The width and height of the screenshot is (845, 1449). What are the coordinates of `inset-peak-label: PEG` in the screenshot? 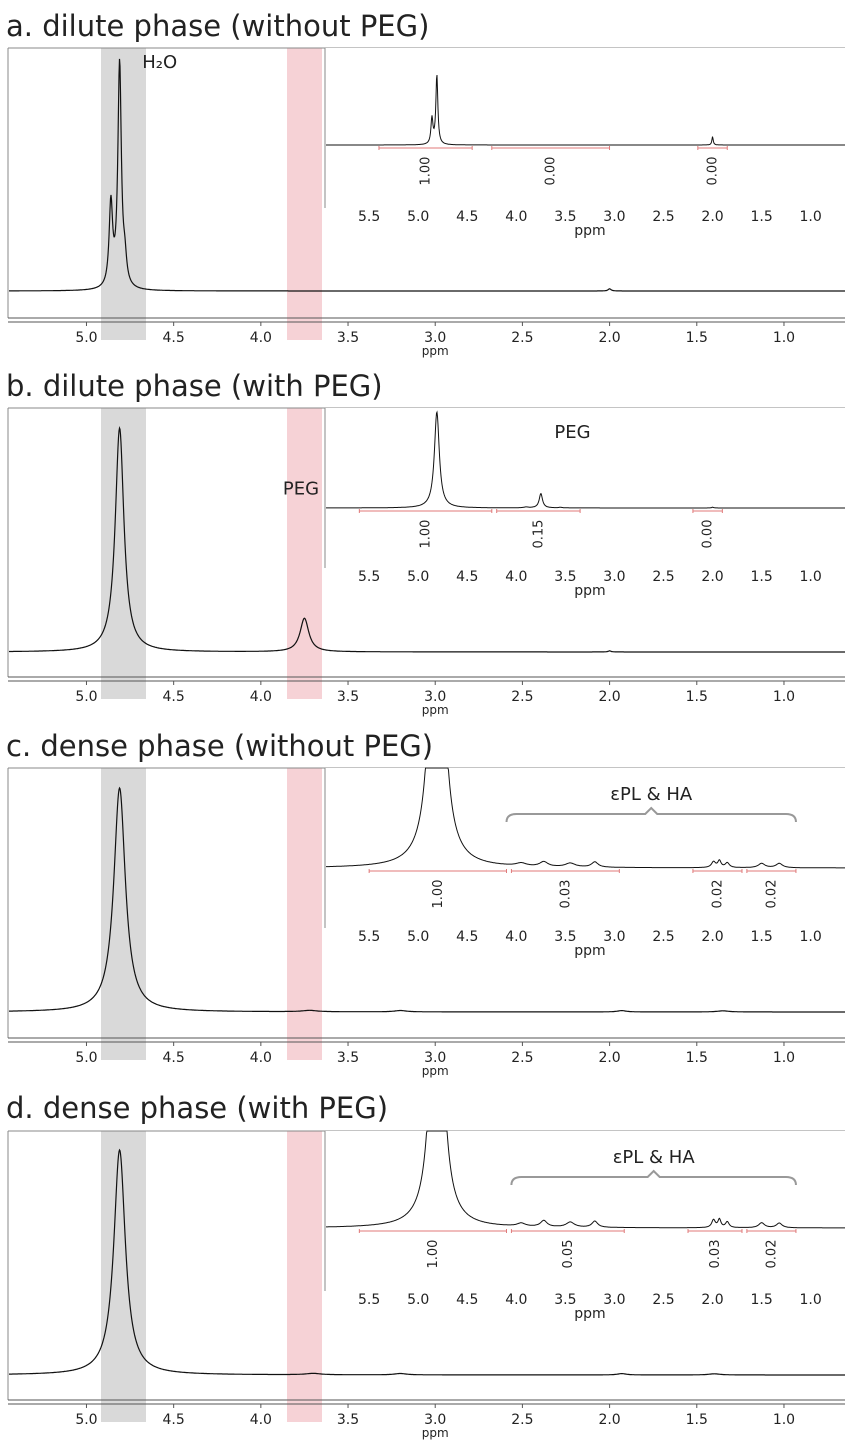 It's located at (572, 432).